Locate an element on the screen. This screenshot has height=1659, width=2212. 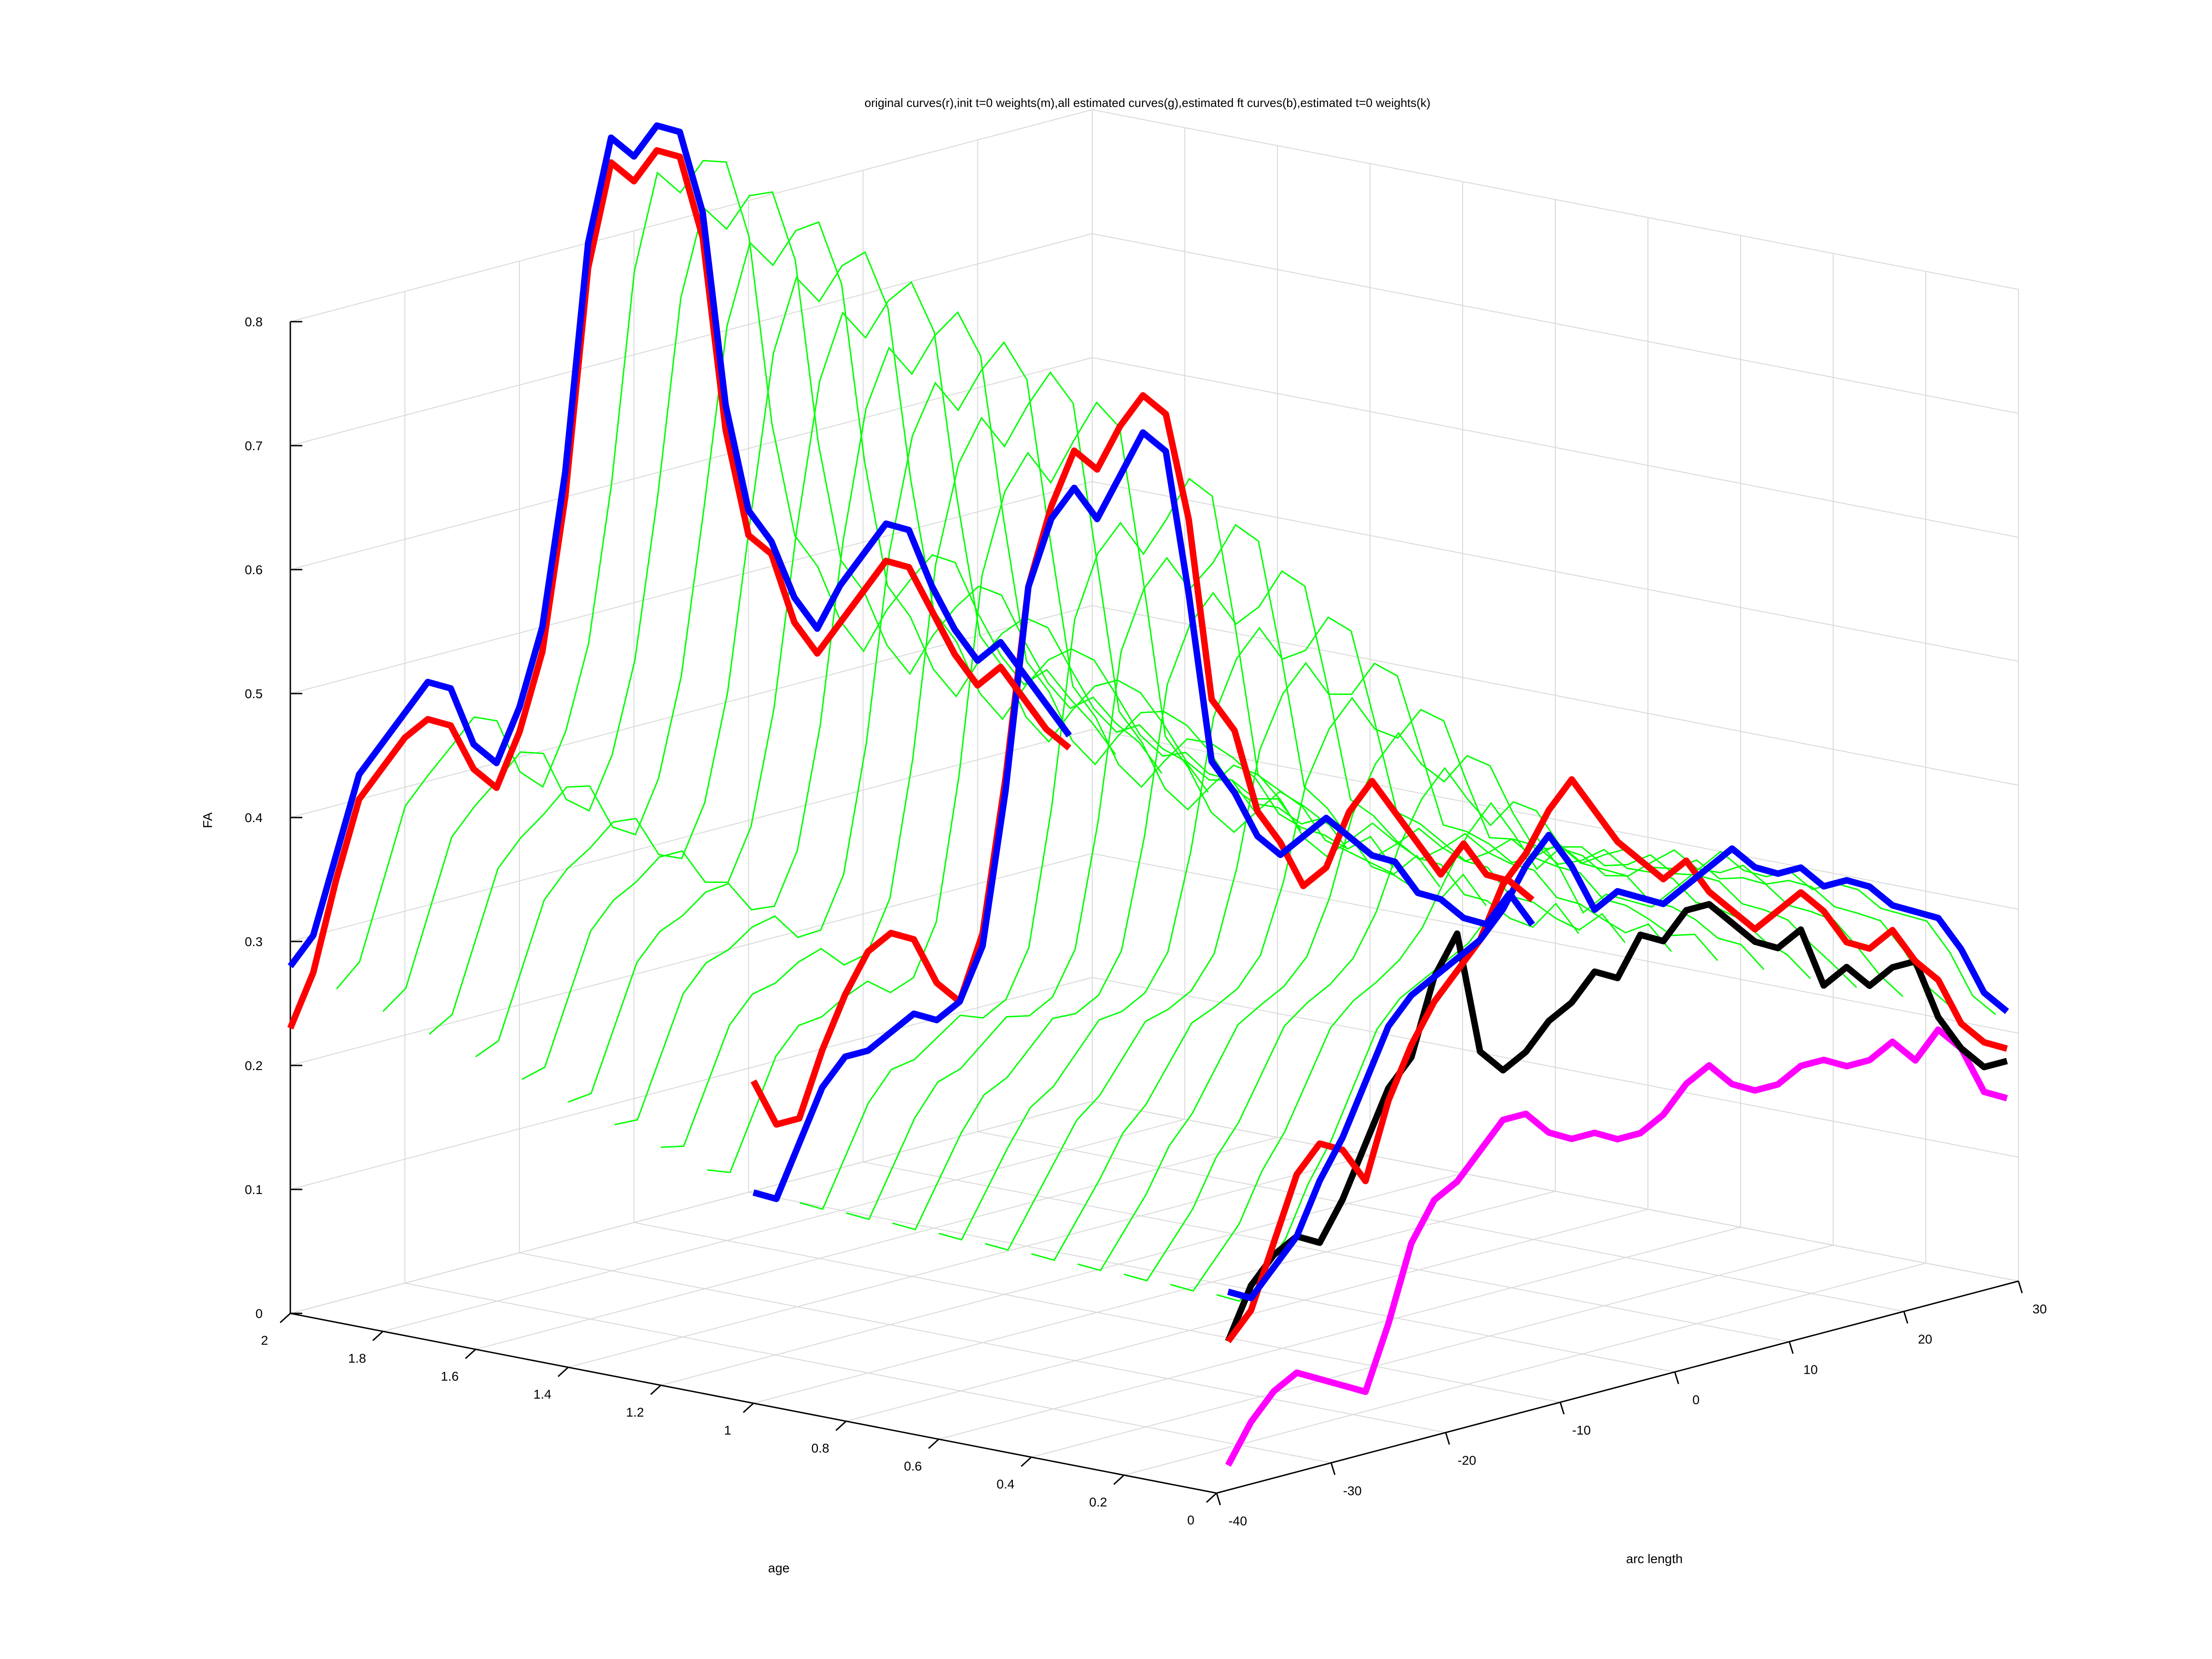
x-axis-line is located at coordinates (1617, 1387).